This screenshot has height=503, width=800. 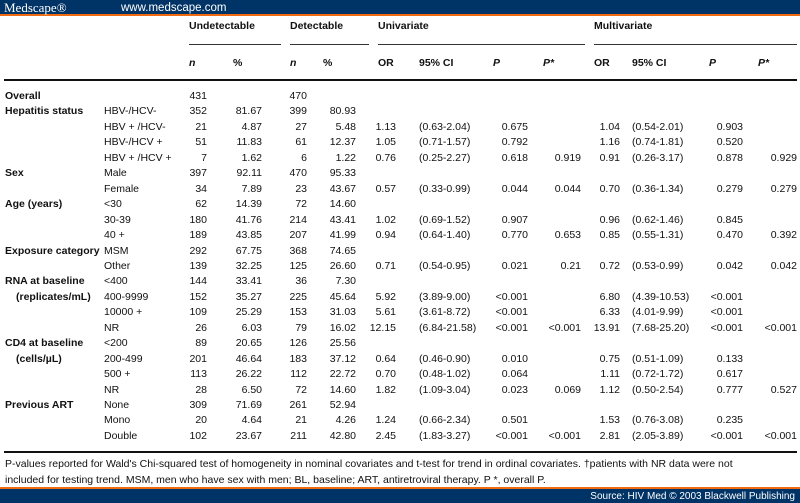 I want to click on undet-n: 34, so click(x=201, y=188).